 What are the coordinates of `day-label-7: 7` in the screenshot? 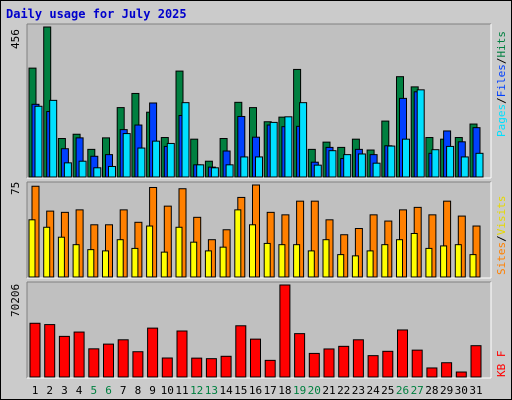 It's located at (123, 390).